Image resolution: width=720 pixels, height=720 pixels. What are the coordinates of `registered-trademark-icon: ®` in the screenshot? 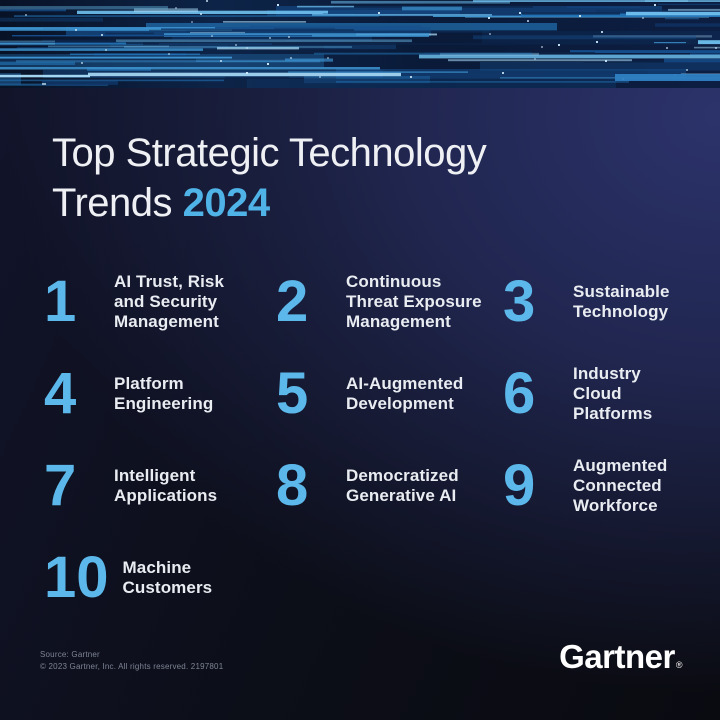 It's located at (679, 665).